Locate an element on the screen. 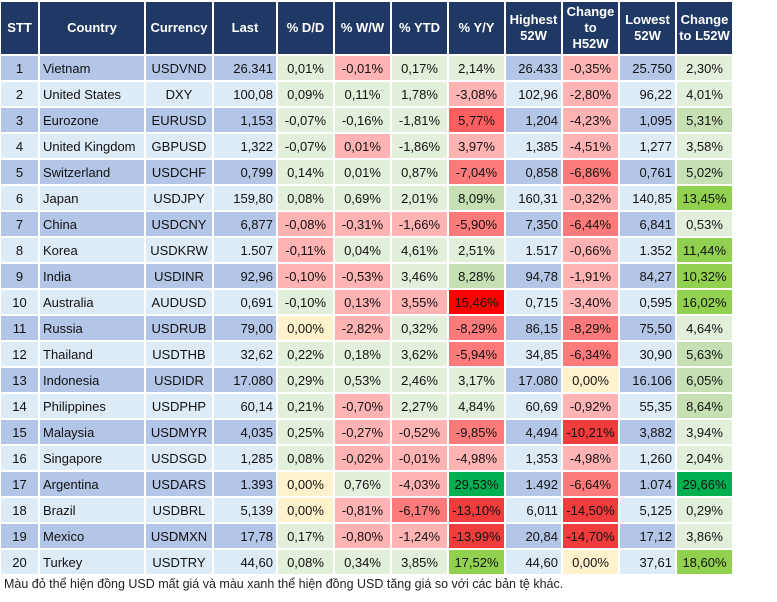 The image size is (777, 602). cell-lowest-52w: 75,50 is located at coordinates (647, 328).